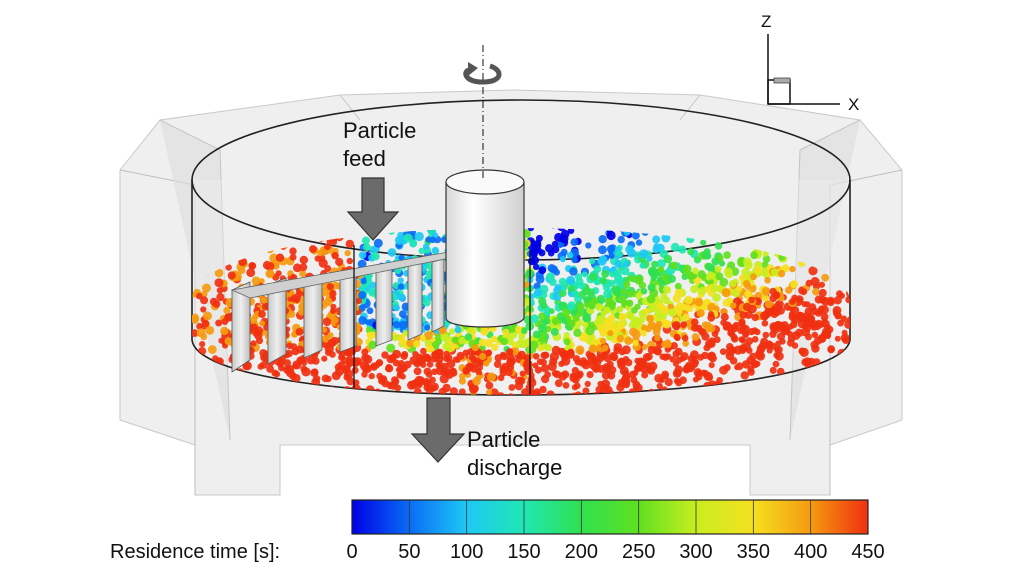 The height and width of the screenshot is (576, 1024). What do you see at coordinates (610, 517) in the screenshot?
I see `colorbar-gradient` at bounding box center [610, 517].